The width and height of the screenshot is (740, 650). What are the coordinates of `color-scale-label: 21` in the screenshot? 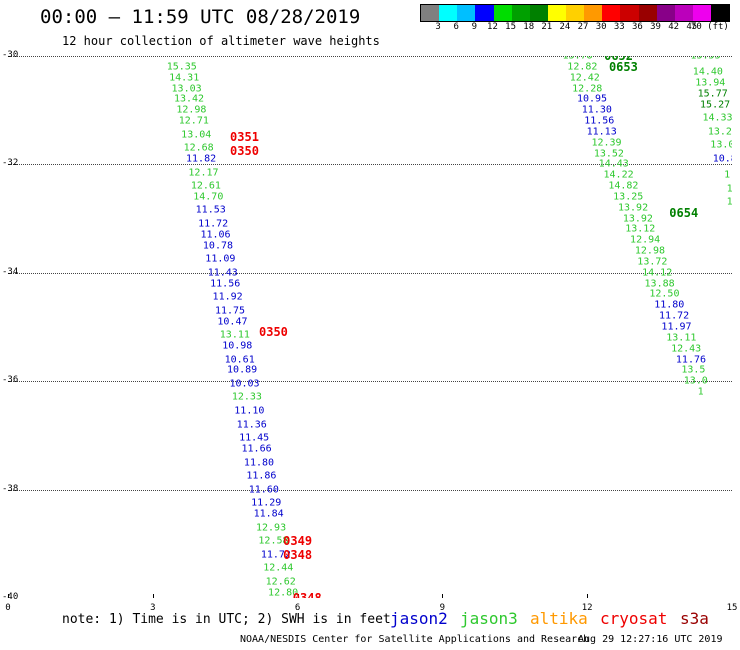 It's located at (547, 27).